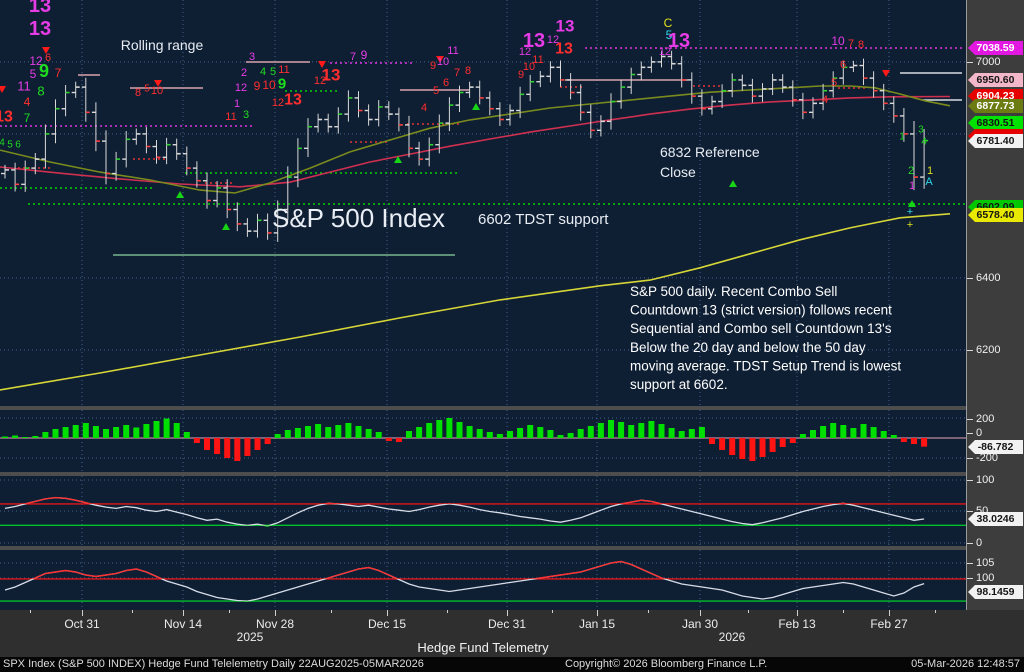 This screenshot has height=672, width=1024. I want to click on price-tag: 6781.40, so click(995, 141).